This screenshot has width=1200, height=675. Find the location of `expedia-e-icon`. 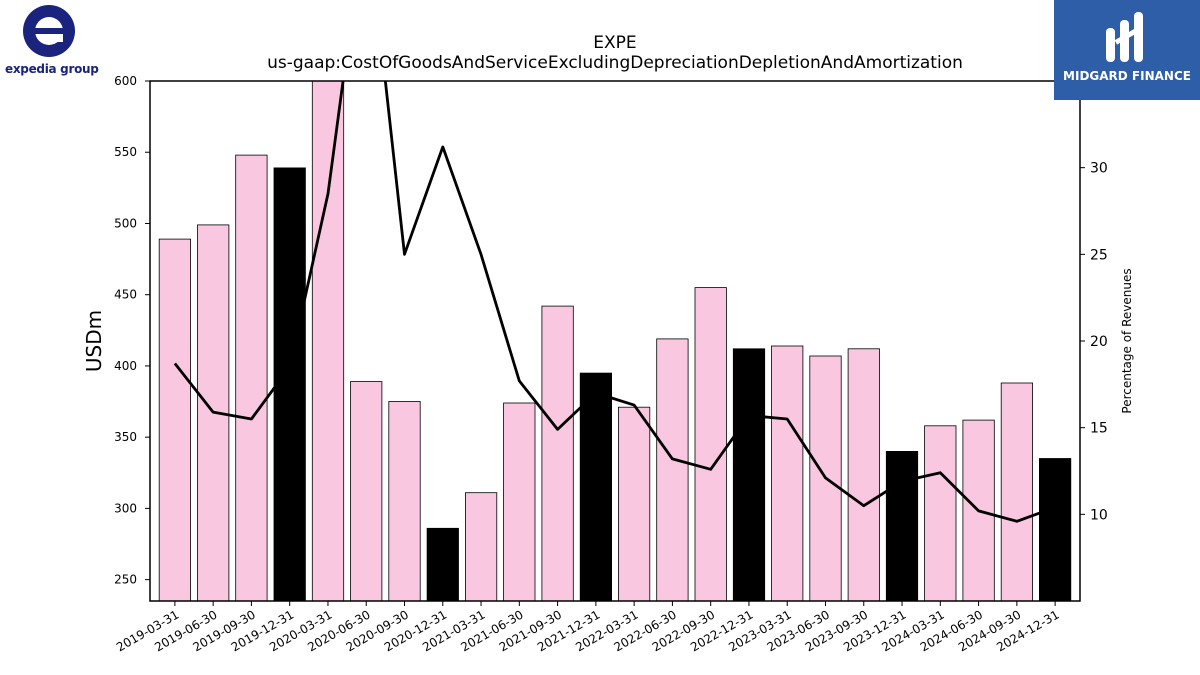

expedia-e-icon is located at coordinates (49, 31).